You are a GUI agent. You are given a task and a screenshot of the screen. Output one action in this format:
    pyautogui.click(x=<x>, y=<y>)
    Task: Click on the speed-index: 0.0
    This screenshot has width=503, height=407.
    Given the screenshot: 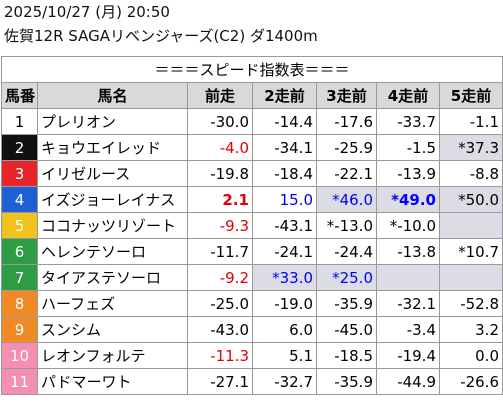 What is the action you would take?
    pyautogui.click(x=471, y=355)
    